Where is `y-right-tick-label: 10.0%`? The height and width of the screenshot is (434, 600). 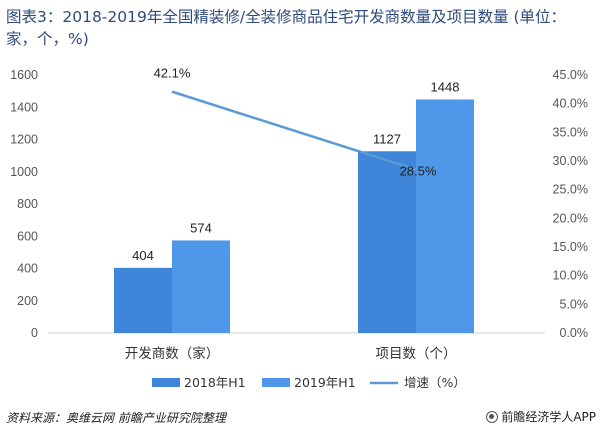
y-right-tick-label: 10.0% is located at coordinates (570, 276).